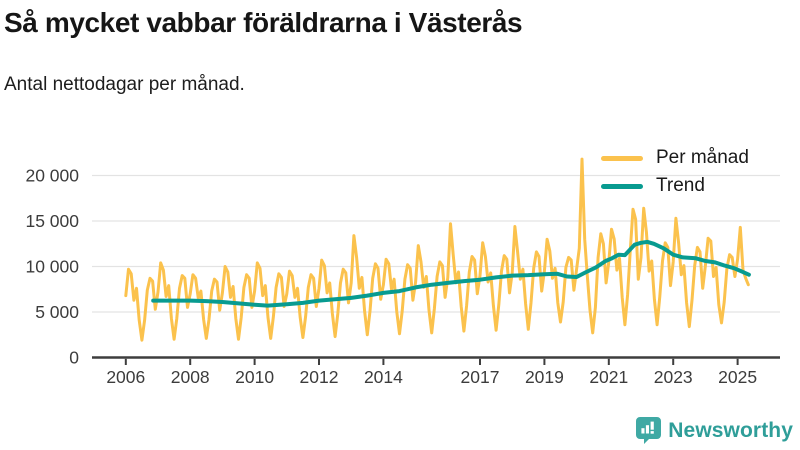  I want to click on y-tick-label-20000: 20 000, so click(52, 176).